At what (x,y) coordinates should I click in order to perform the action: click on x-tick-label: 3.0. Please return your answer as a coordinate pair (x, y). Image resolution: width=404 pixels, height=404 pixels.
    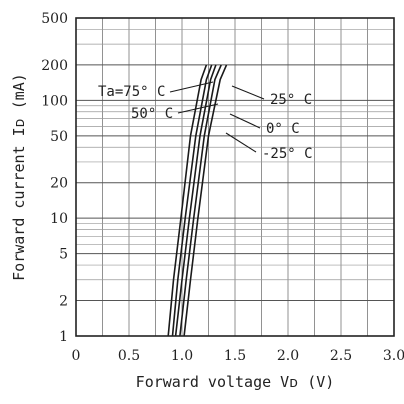
    Looking at the image, I should click on (393, 356).